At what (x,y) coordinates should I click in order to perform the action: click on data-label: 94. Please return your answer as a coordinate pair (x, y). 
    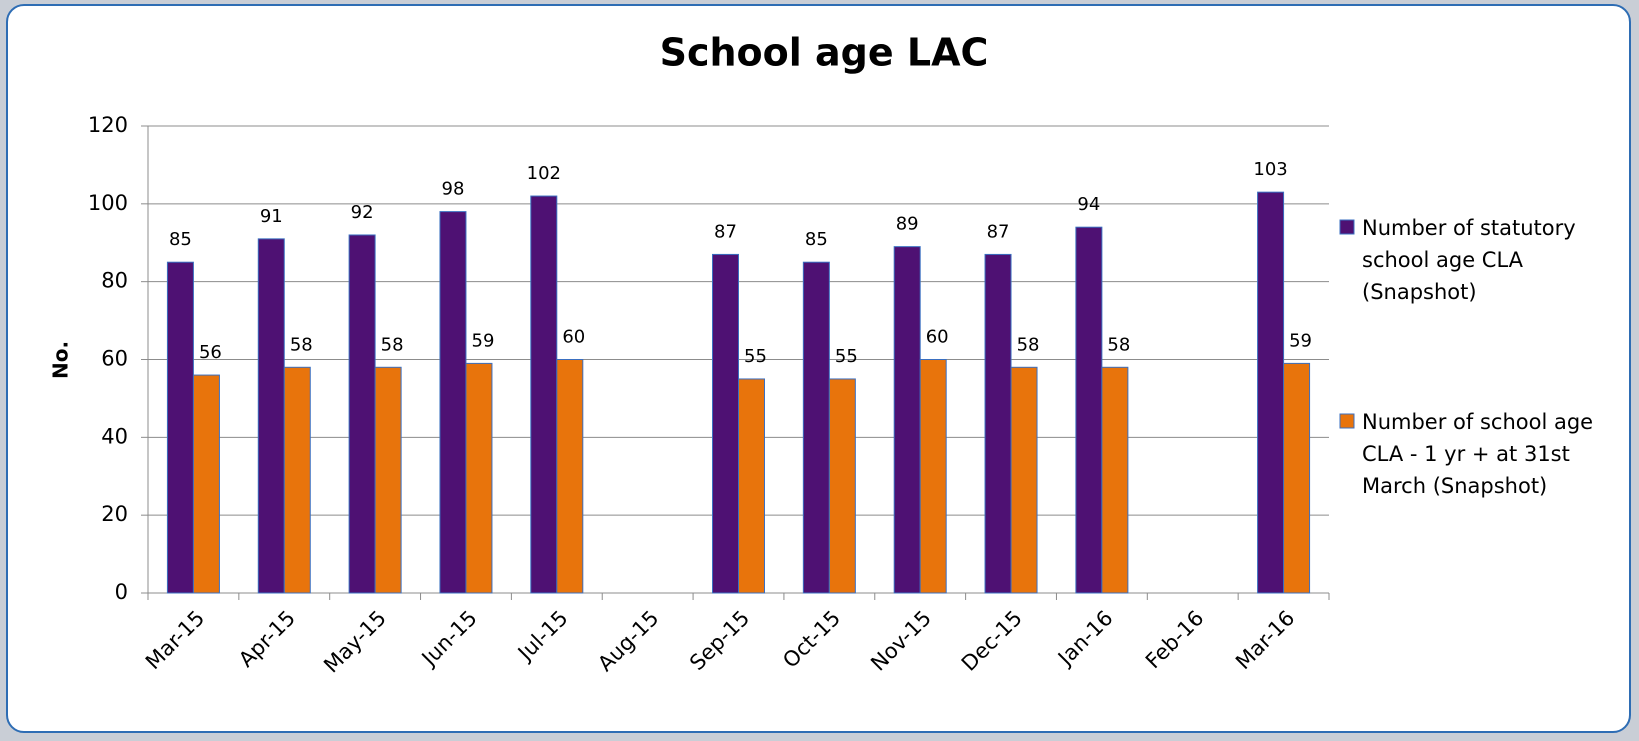
    Looking at the image, I should click on (1088, 204).